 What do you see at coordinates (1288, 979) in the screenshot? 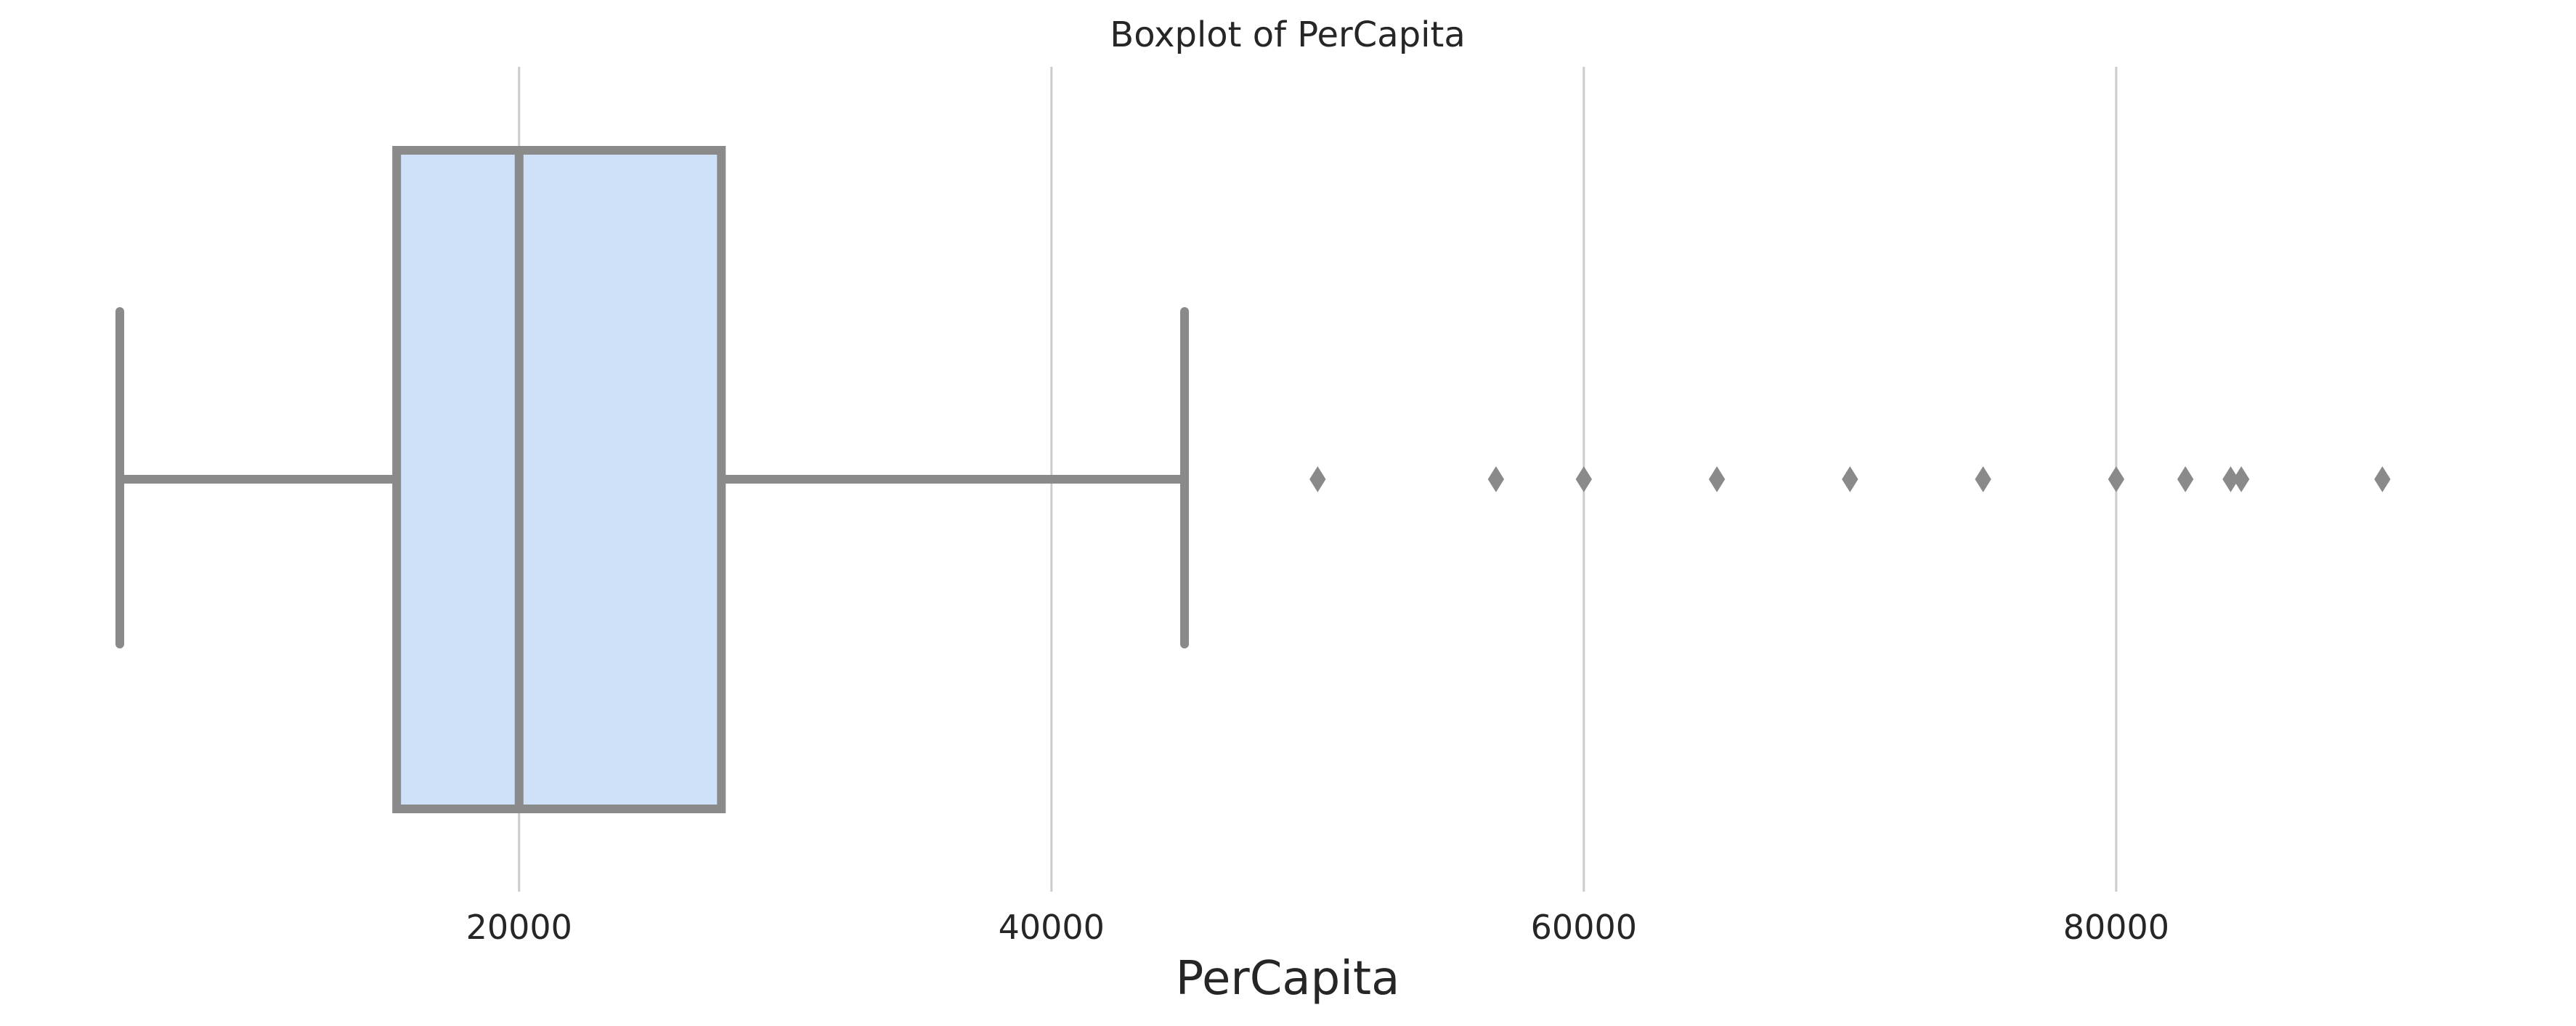
I see `x-axis-label: PerCapita` at bounding box center [1288, 979].